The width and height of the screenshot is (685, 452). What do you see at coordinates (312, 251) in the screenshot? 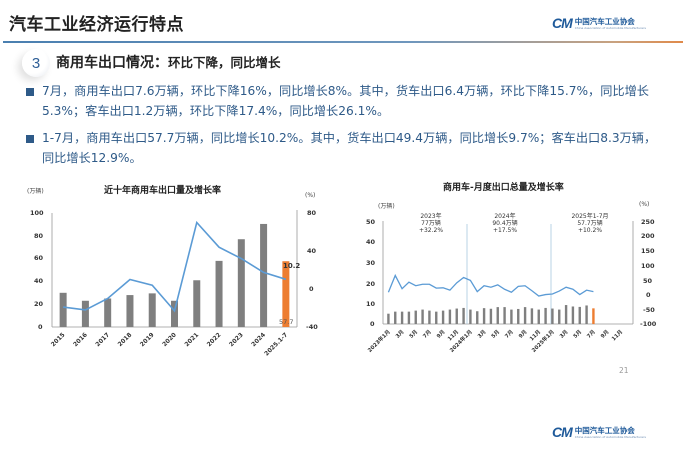
I see `right-y-tick: 40` at bounding box center [312, 251].